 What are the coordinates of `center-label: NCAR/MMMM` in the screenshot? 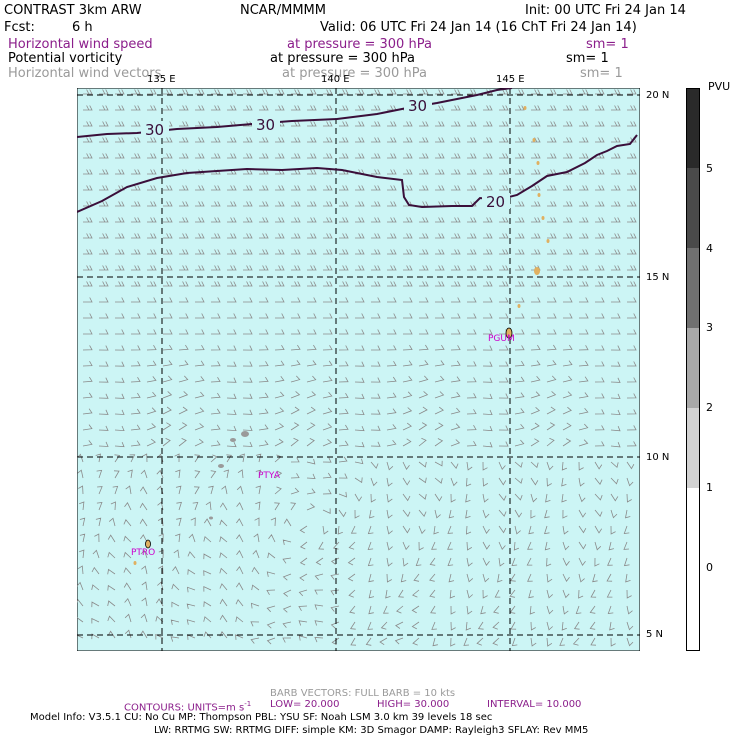 It's located at (283, 10).